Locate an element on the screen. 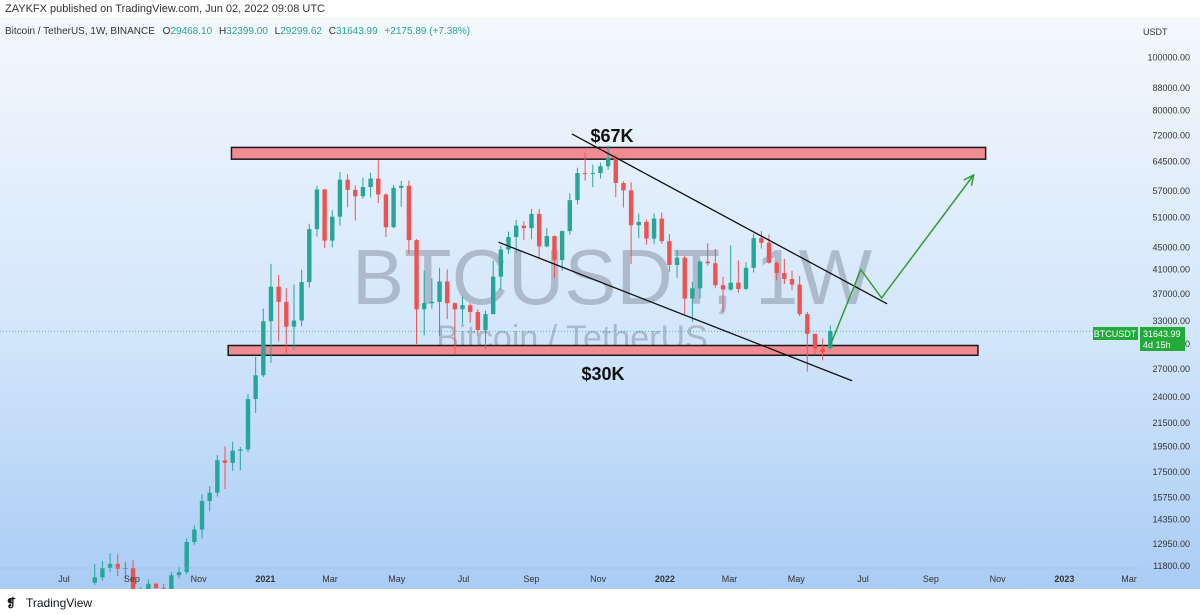 The image size is (1200, 615). legend-high: 32399.00 is located at coordinates (247, 31).